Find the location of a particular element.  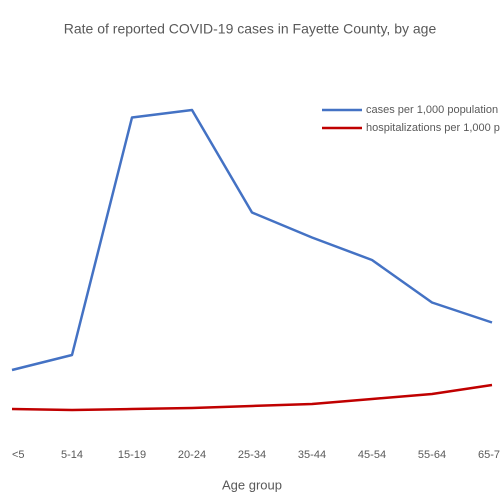

series-line is located at coordinates (252, 397).